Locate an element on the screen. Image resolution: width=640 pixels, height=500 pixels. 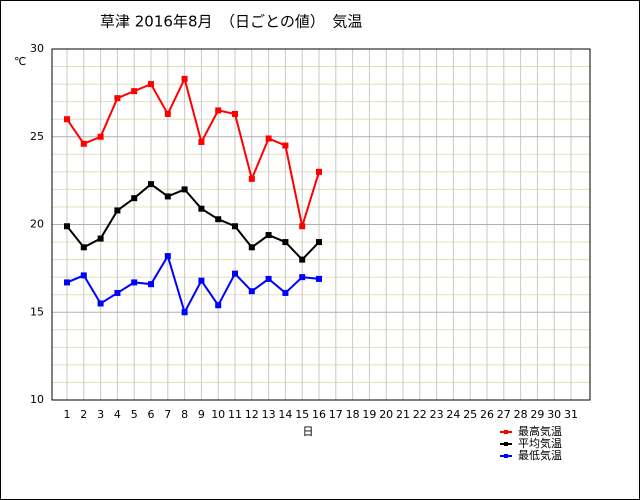
legend-label: 平均気温 is located at coordinates (540, 443).